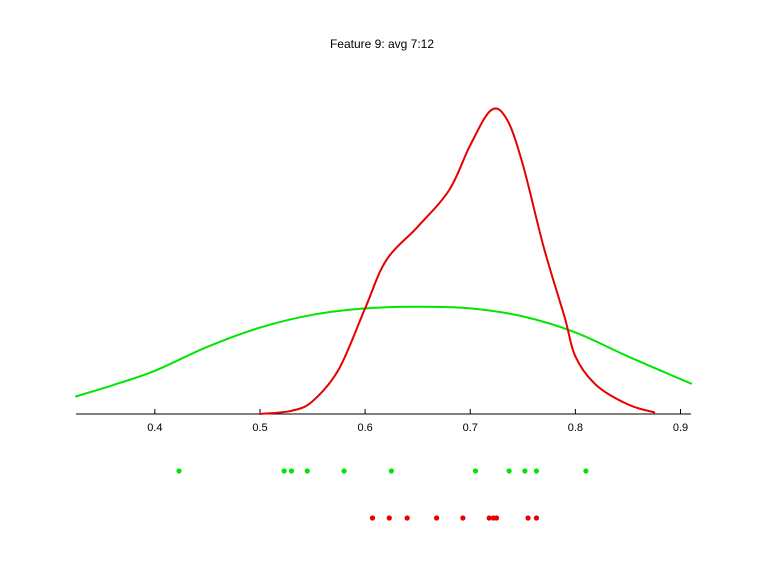 The width and height of the screenshot is (768, 576). Describe the element at coordinates (364, 428) in the screenshot. I see `x-tick-label: 0.6` at that location.